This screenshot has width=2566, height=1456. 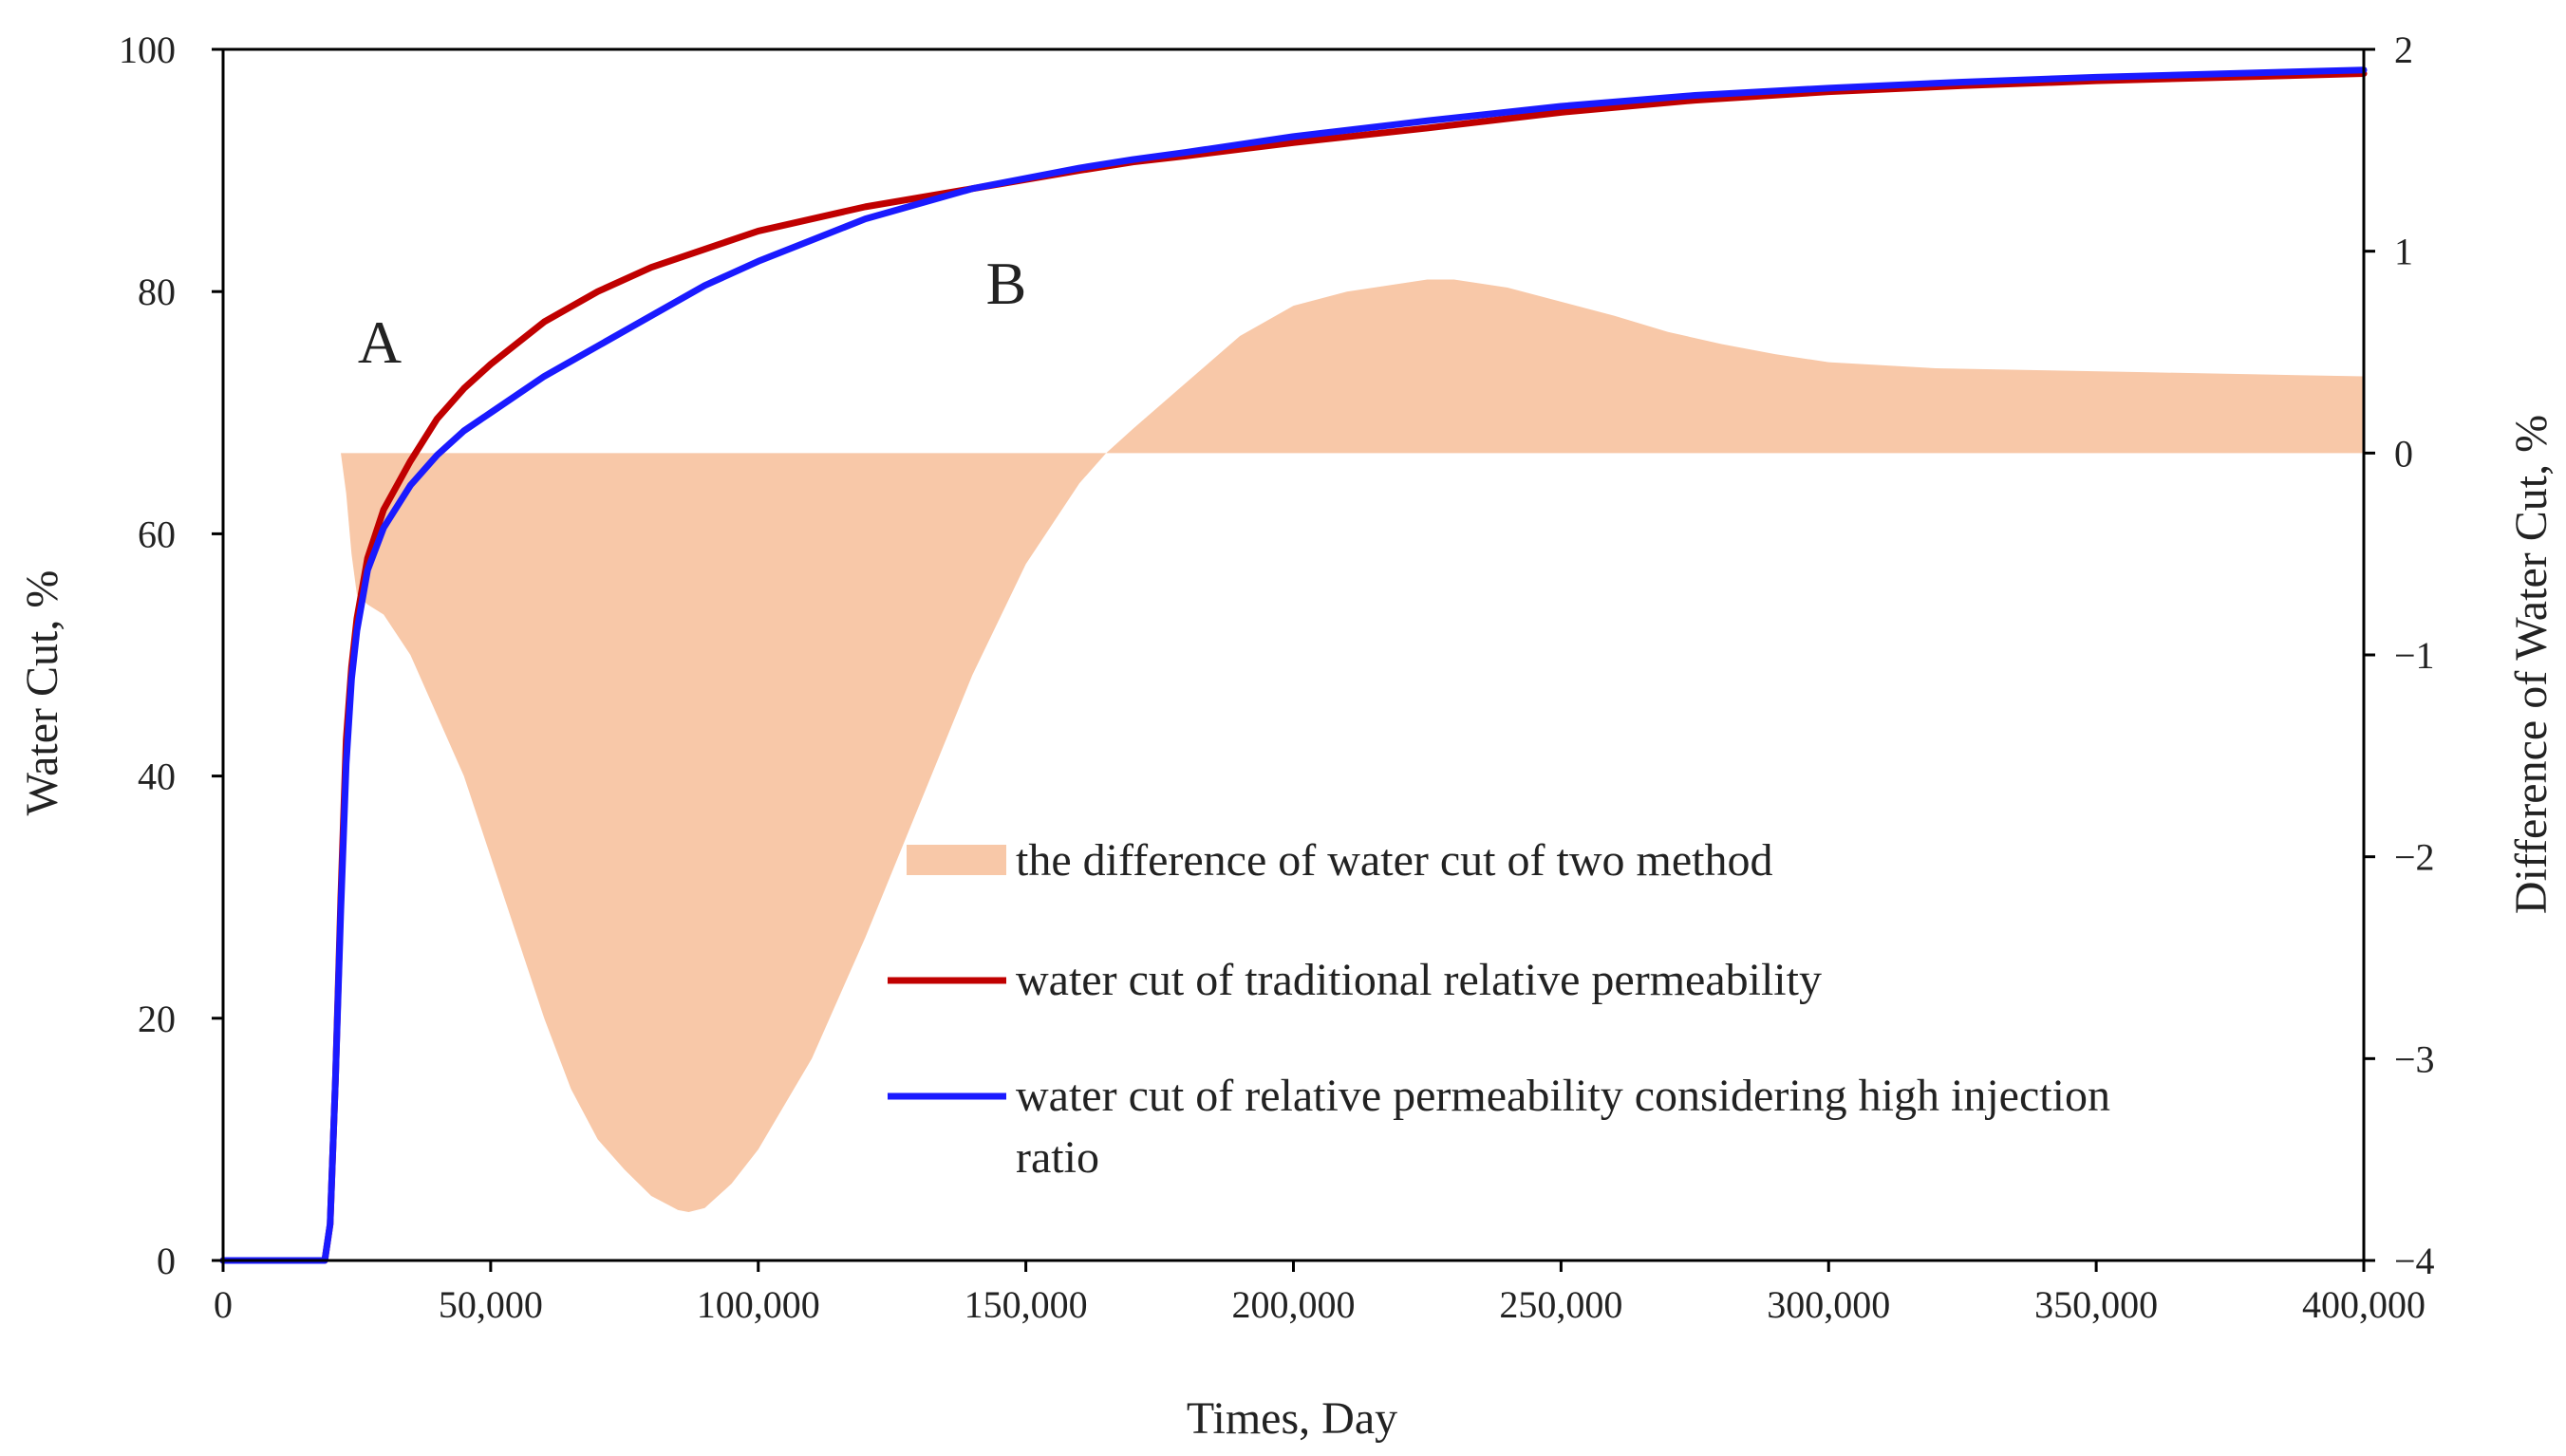 What do you see at coordinates (157, 1019) in the screenshot?
I see `y-tick-label: 20` at bounding box center [157, 1019].